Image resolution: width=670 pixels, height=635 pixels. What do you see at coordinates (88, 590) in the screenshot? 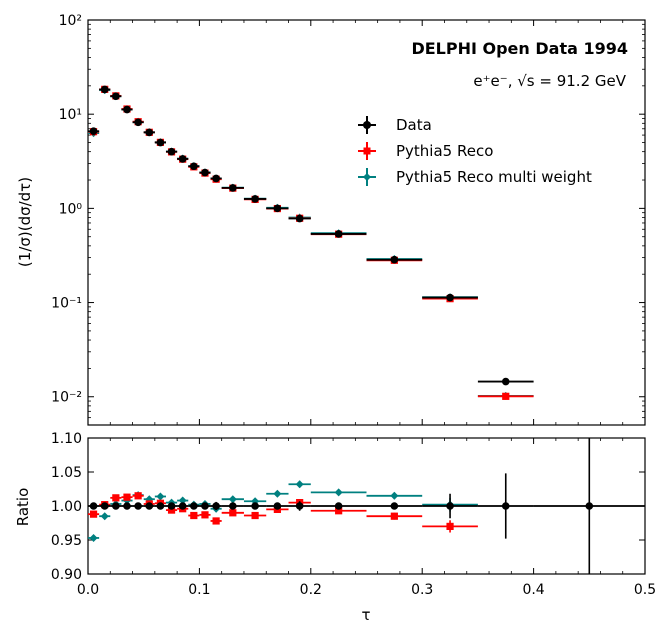
I see `x-tick-label: 0.0` at bounding box center [88, 590].